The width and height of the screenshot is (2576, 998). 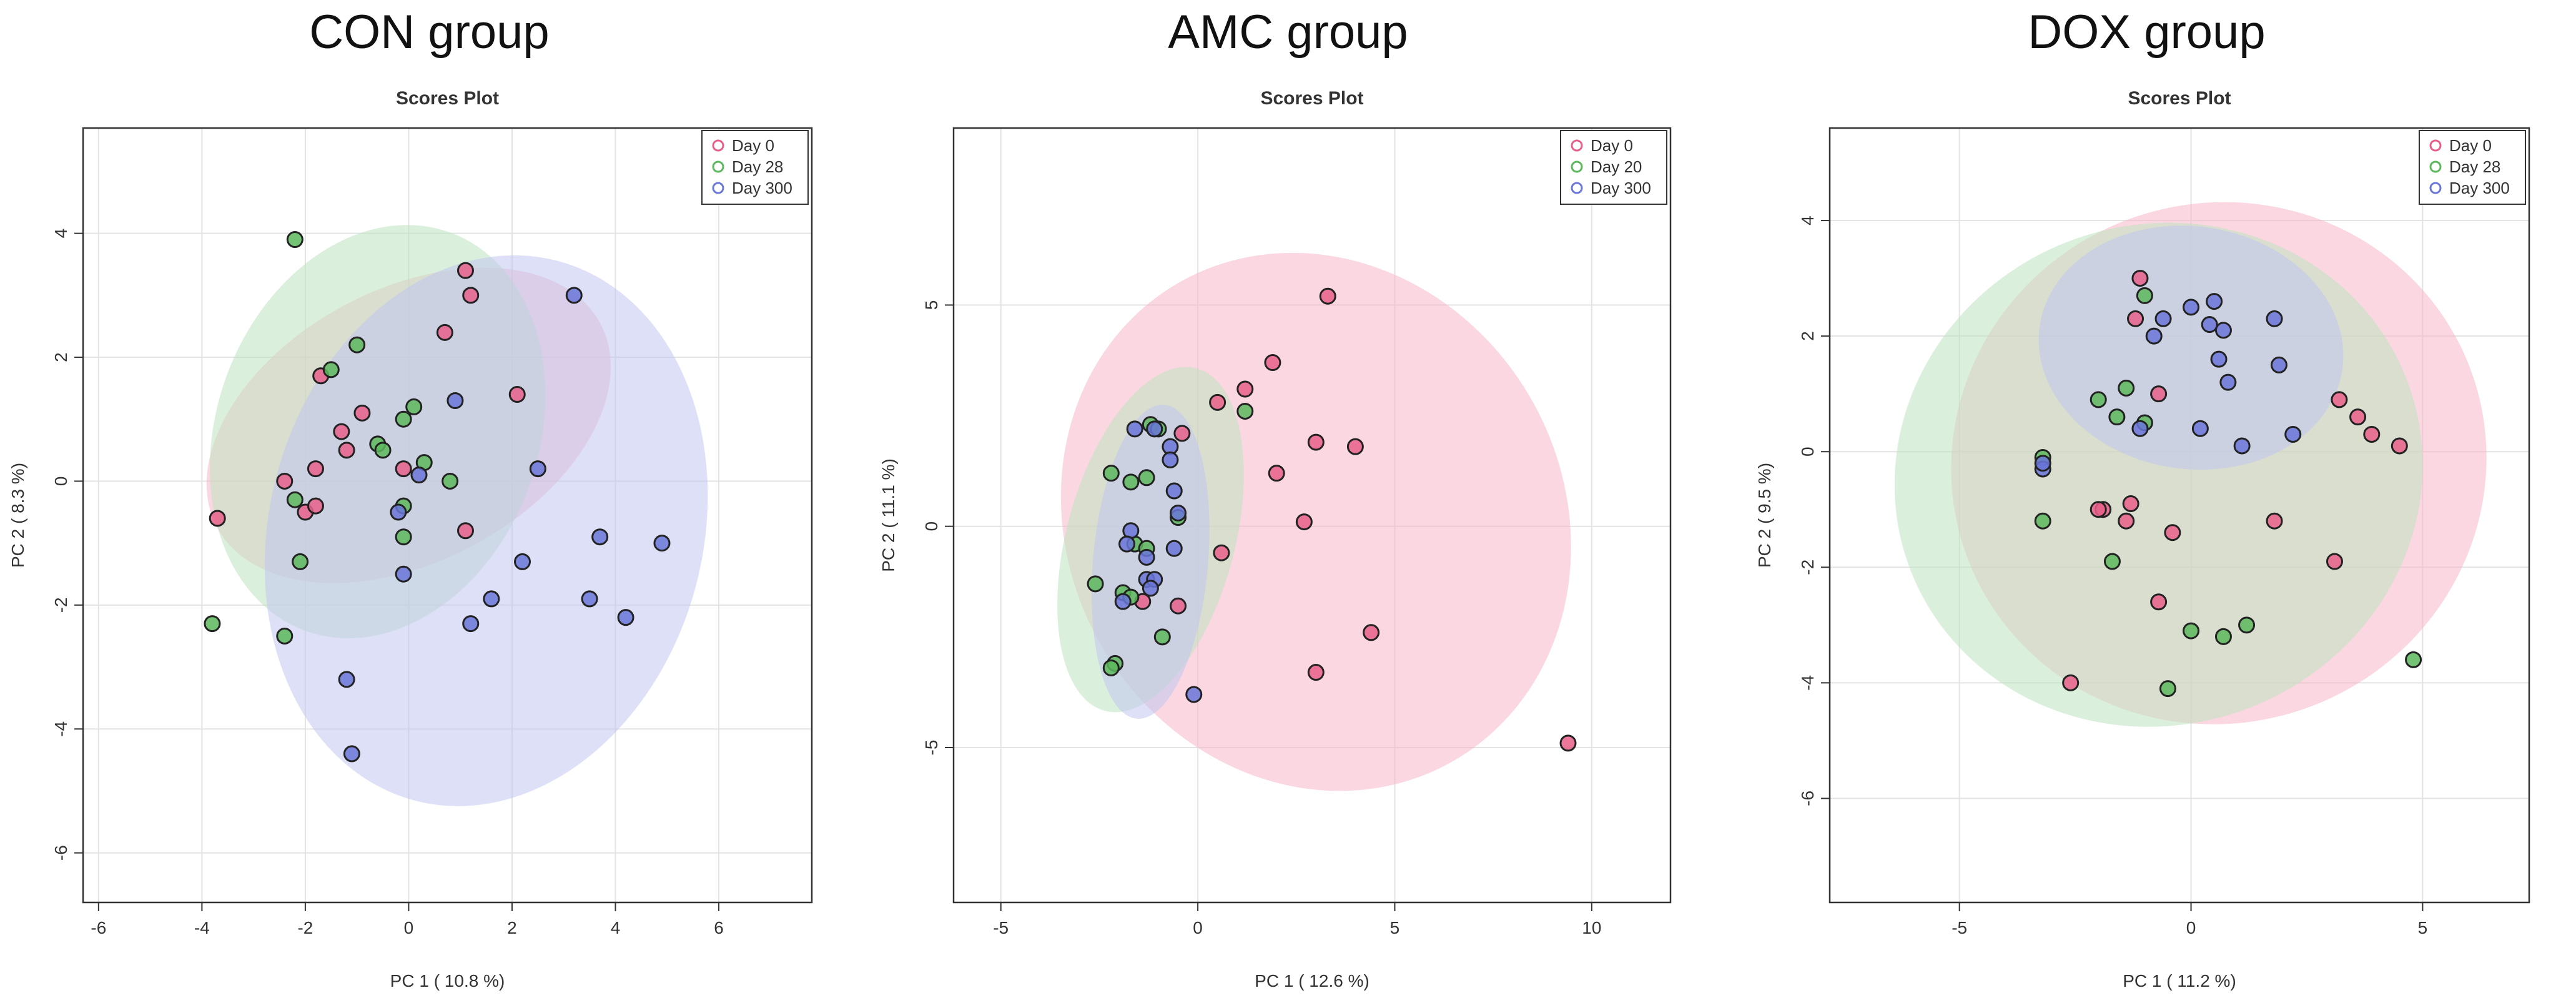 I want to click on confidence-ellipse, so click(x=2191, y=347).